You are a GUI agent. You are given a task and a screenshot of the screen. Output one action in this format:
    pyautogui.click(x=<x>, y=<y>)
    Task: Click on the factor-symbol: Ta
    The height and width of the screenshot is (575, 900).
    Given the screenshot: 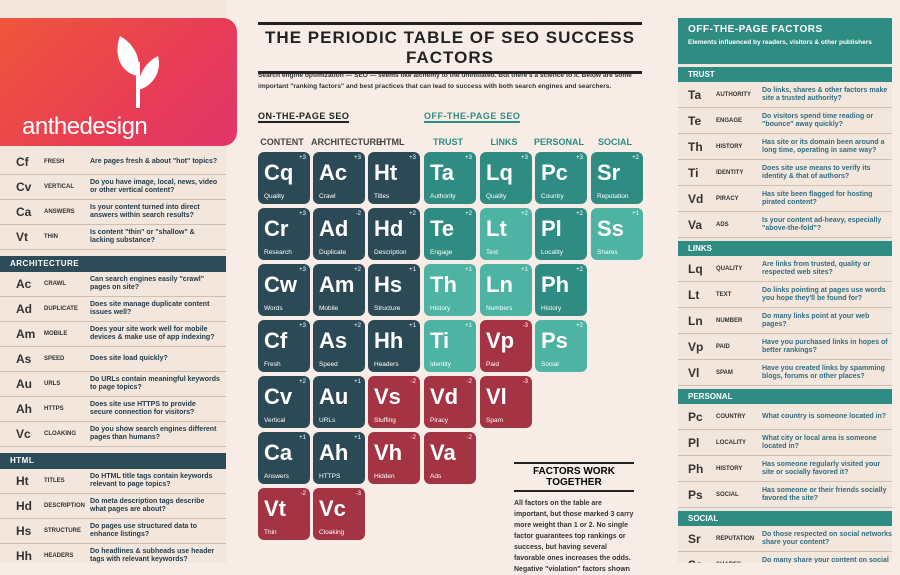 What is the action you would take?
    pyautogui.click(x=695, y=94)
    